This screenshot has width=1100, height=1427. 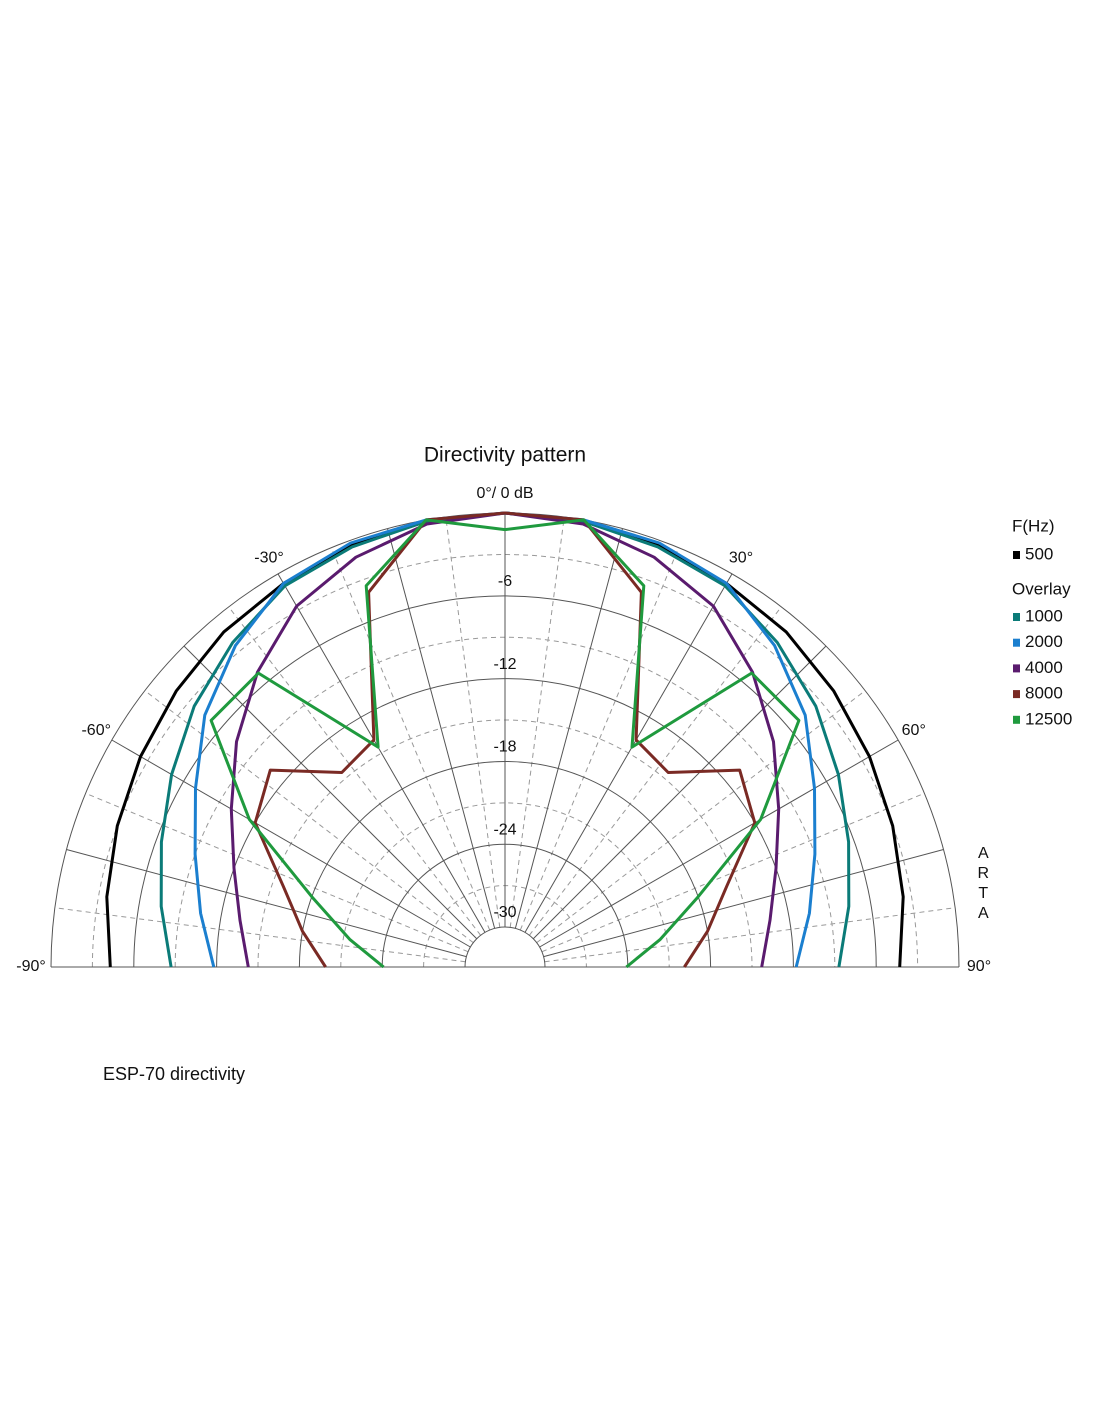 I want to click on r-tick-label: -6, so click(x=505, y=581).